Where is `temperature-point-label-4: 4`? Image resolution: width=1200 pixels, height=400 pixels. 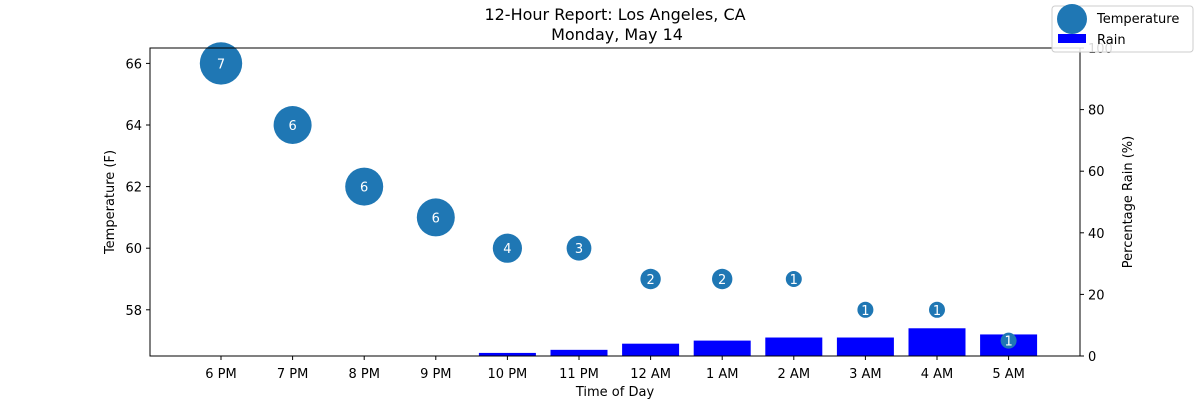
temperature-point-label-4: 4 is located at coordinates (507, 249).